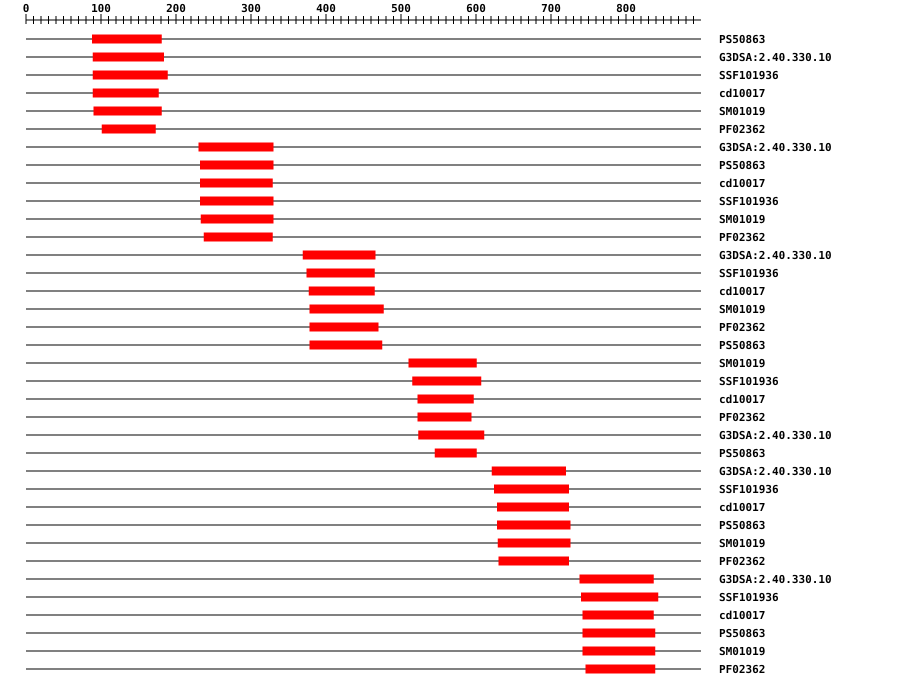 The height and width of the screenshot is (688, 900). What do you see at coordinates (101, 8) in the screenshot?
I see `x-tick-label: 100` at bounding box center [101, 8].